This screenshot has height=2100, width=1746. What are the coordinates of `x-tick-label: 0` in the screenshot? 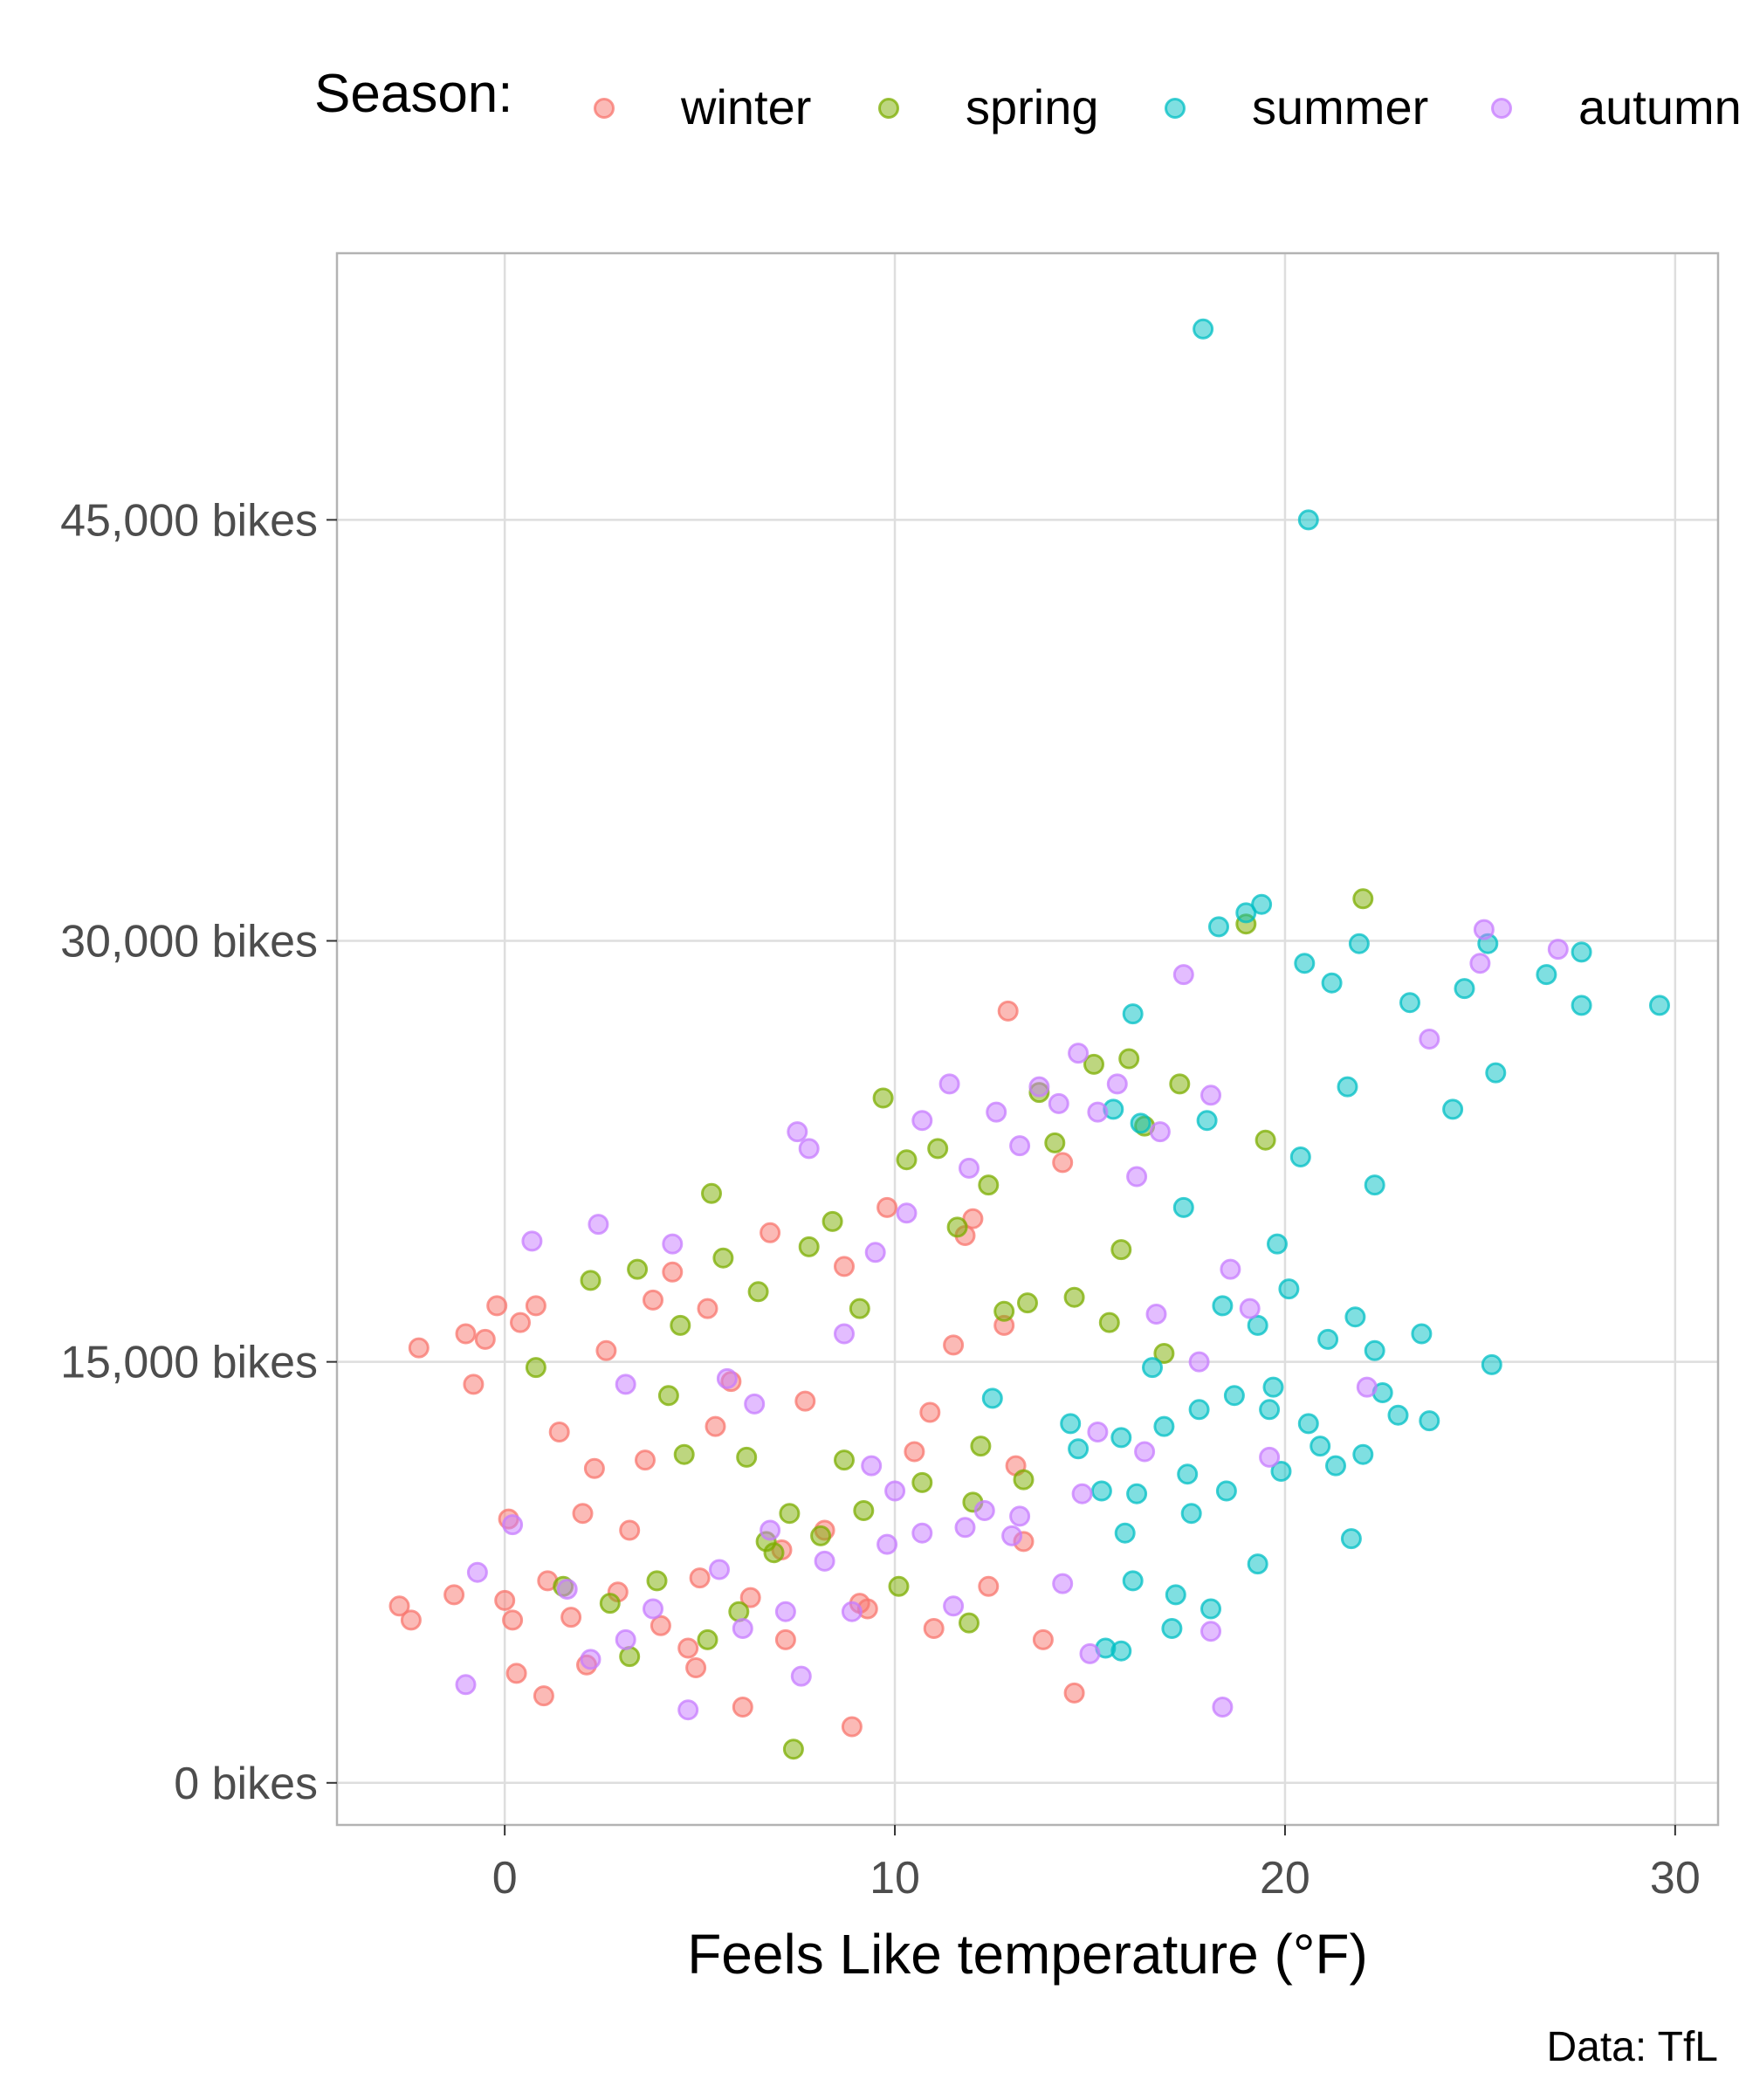 It's located at (505, 1878).